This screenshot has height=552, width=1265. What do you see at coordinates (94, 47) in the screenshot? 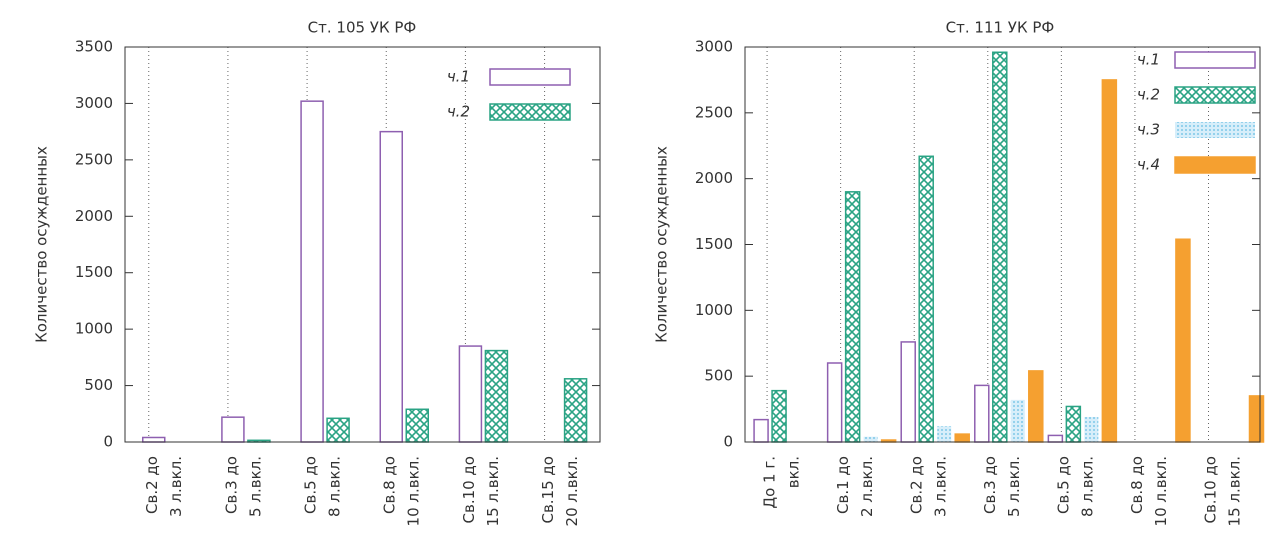
I see `y-tick-label: 3500` at bounding box center [94, 47].